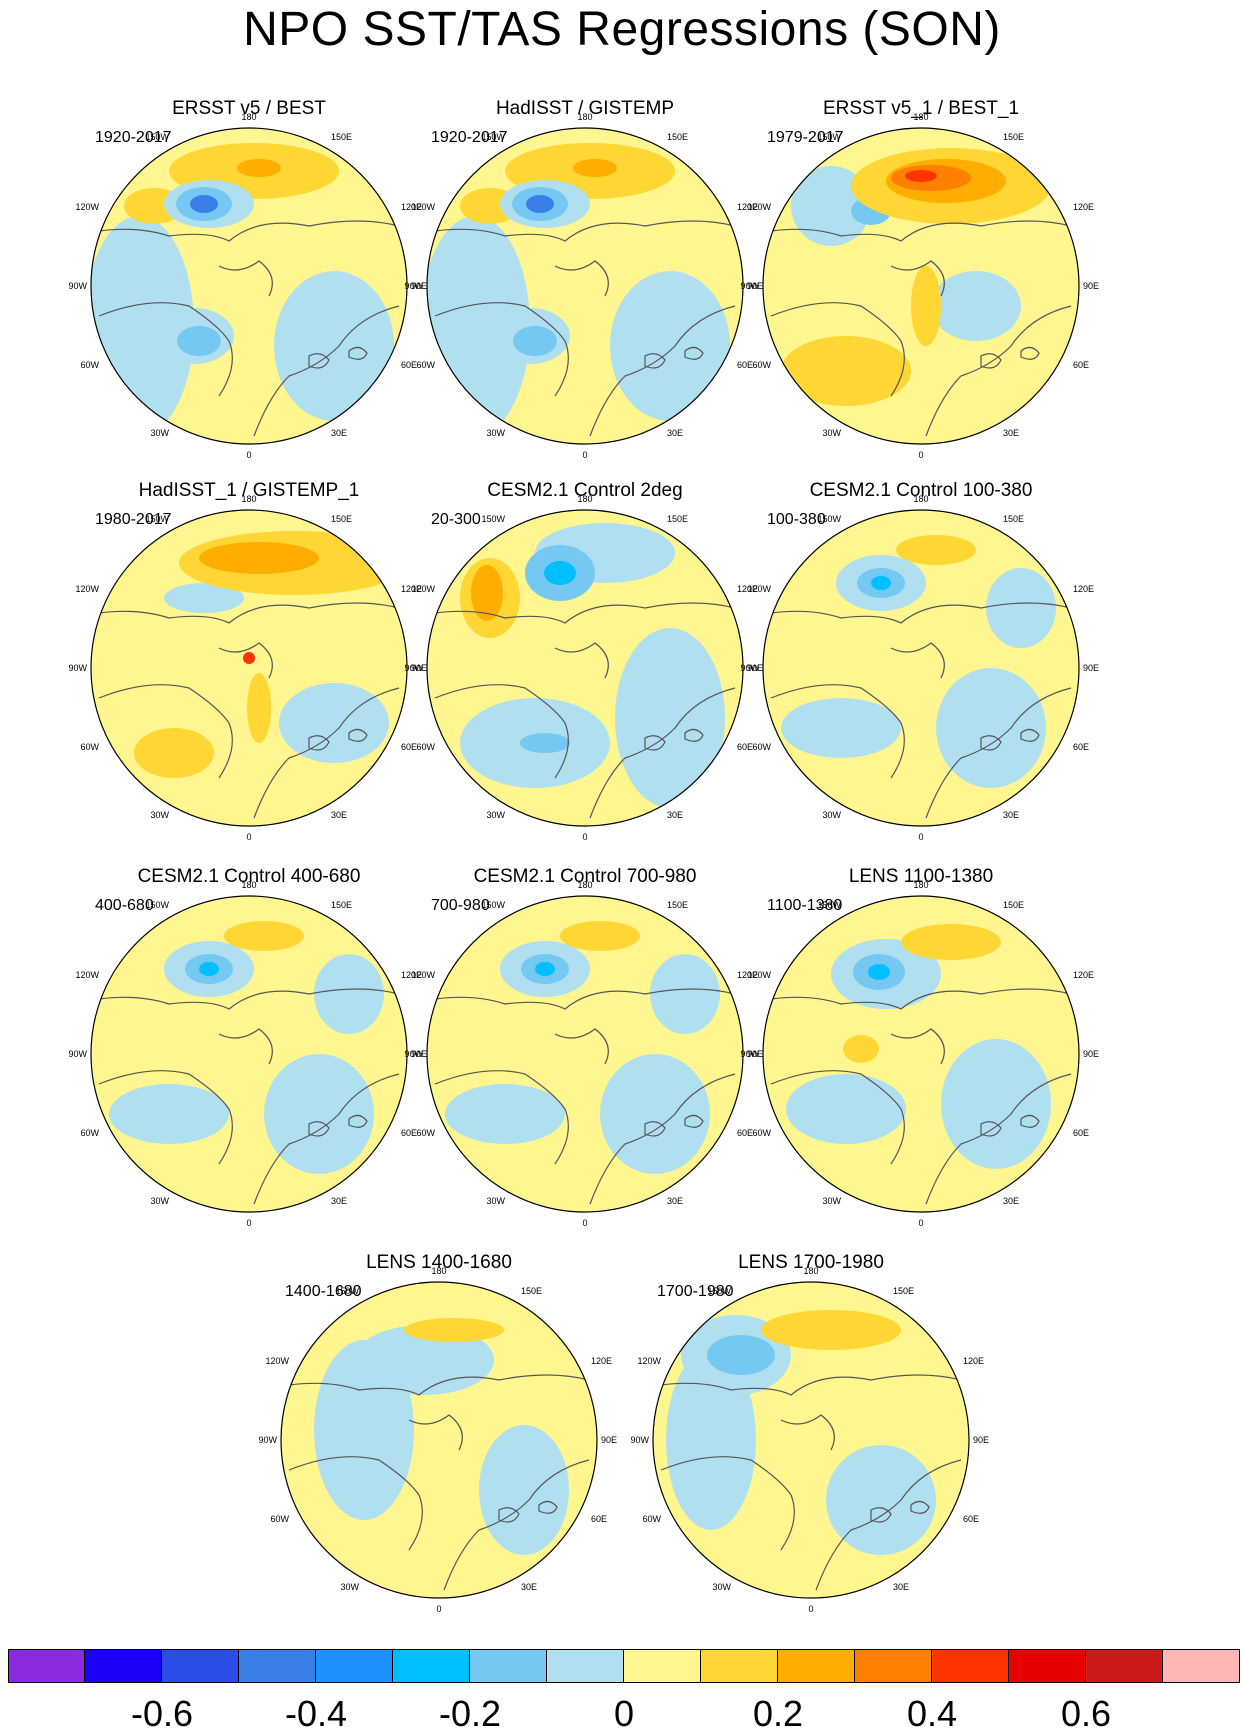 The image size is (1244, 1735). I want to click on panel-title: CESM2.1 Control 400-680, so click(249, 876).